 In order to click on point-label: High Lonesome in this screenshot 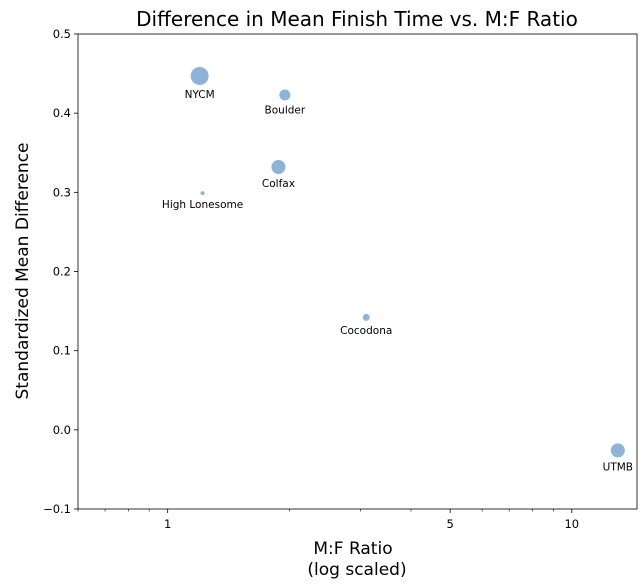, I will do `click(202, 205)`.